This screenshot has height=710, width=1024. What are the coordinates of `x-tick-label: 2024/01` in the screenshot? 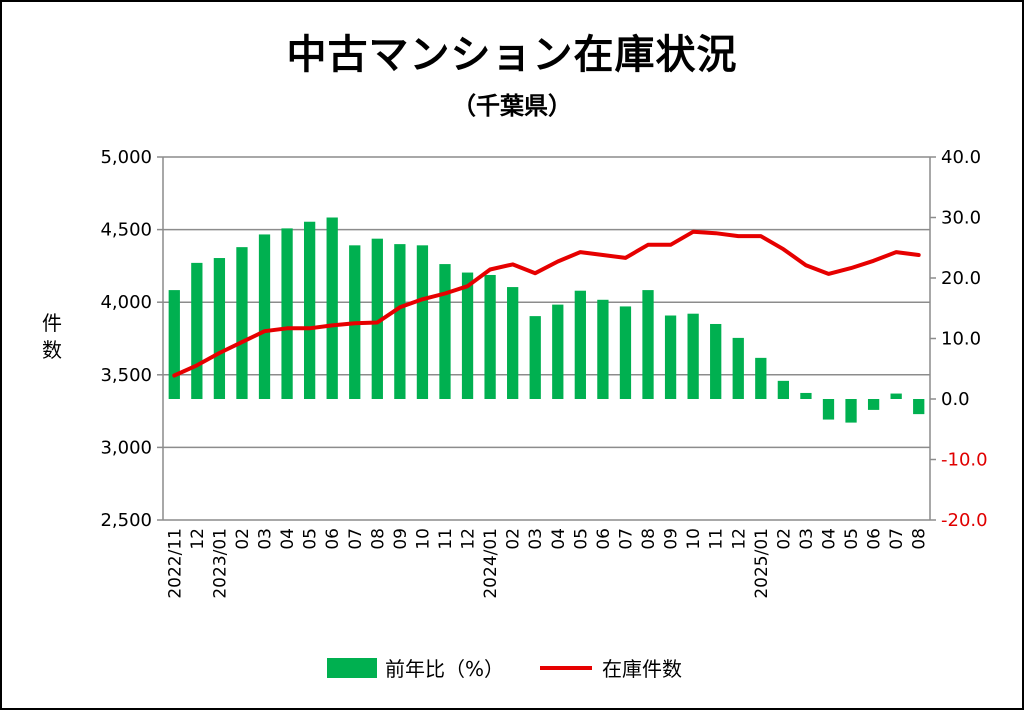 It's located at (491, 563).